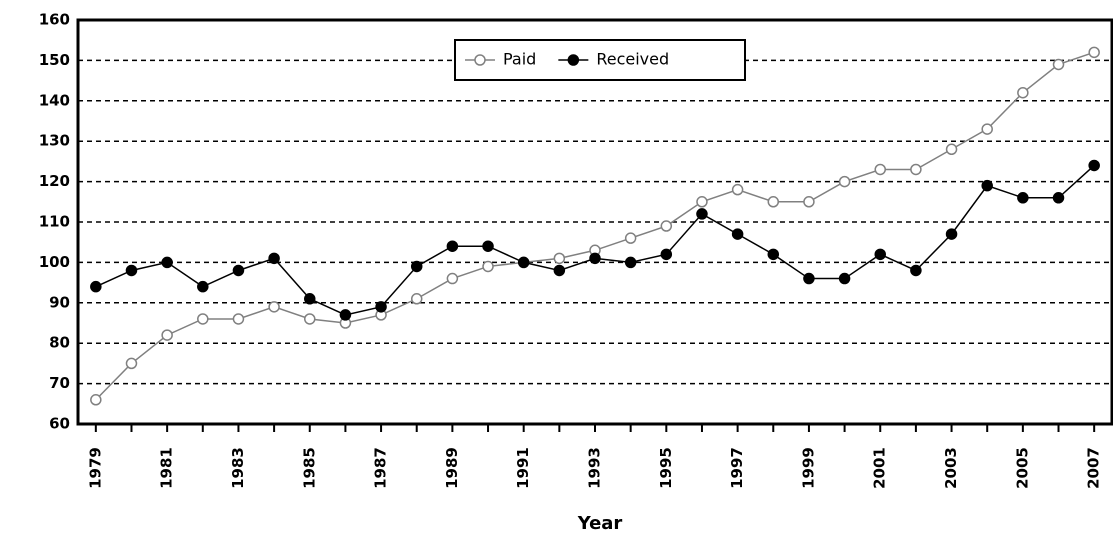 The height and width of the screenshot is (538, 1113). I want to click on x-tick-label: 2003, so click(951, 468).